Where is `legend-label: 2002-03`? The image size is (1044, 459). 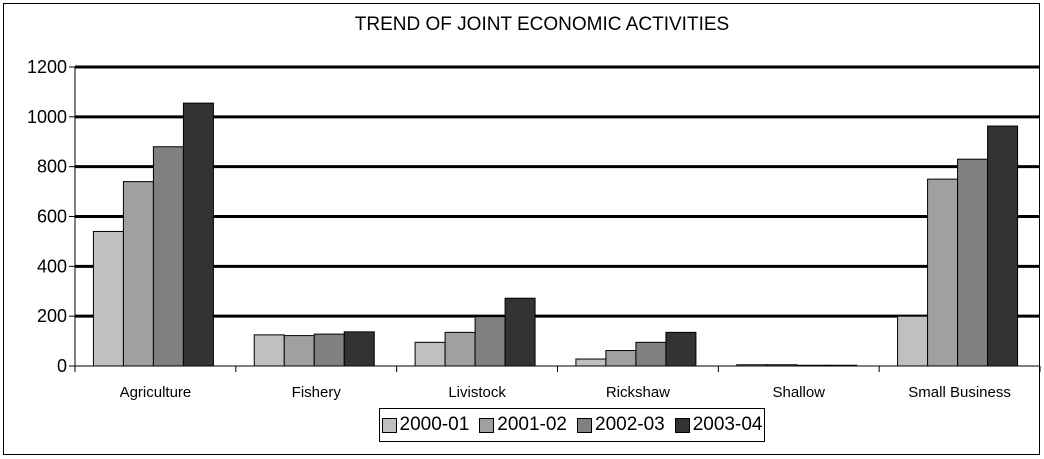 legend-label: 2002-03 is located at coordinates (630, 424).